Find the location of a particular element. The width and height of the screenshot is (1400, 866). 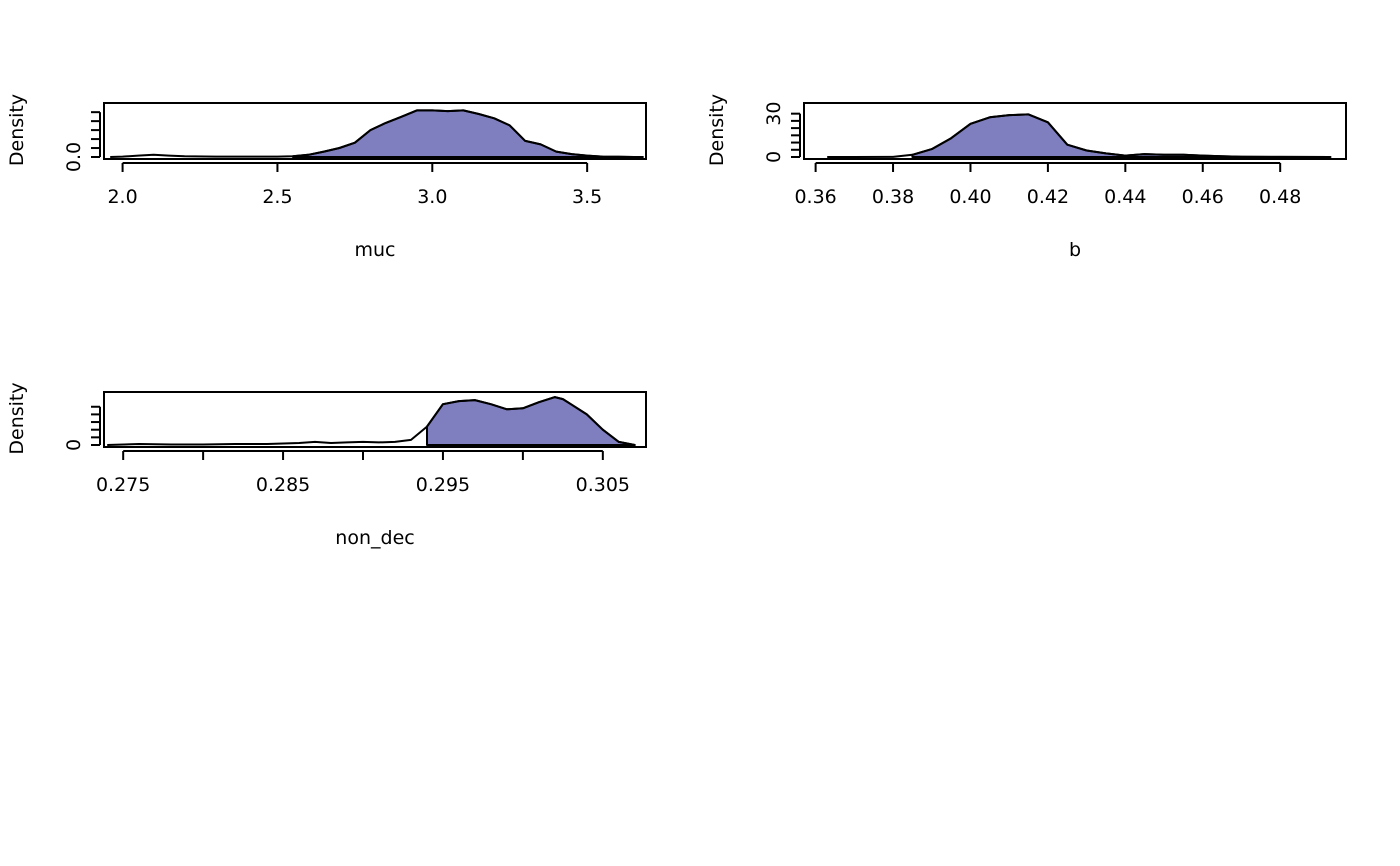

panel-non-dec-y-axis-title: Density is located at coordinates (17, 418).